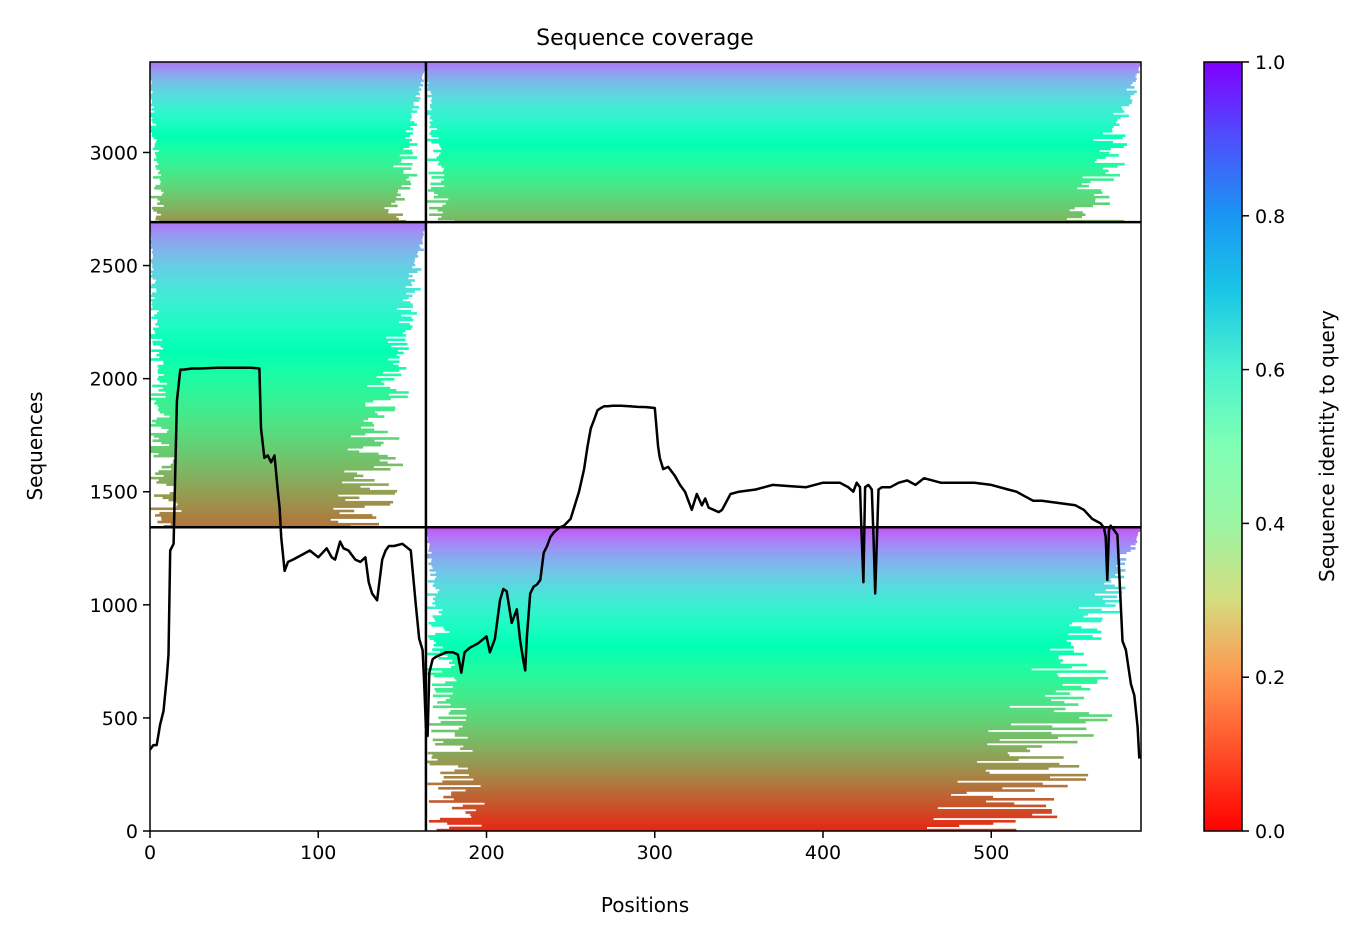  I want to click on colorbar-tick-label: 0.6, so click(1270, 371).